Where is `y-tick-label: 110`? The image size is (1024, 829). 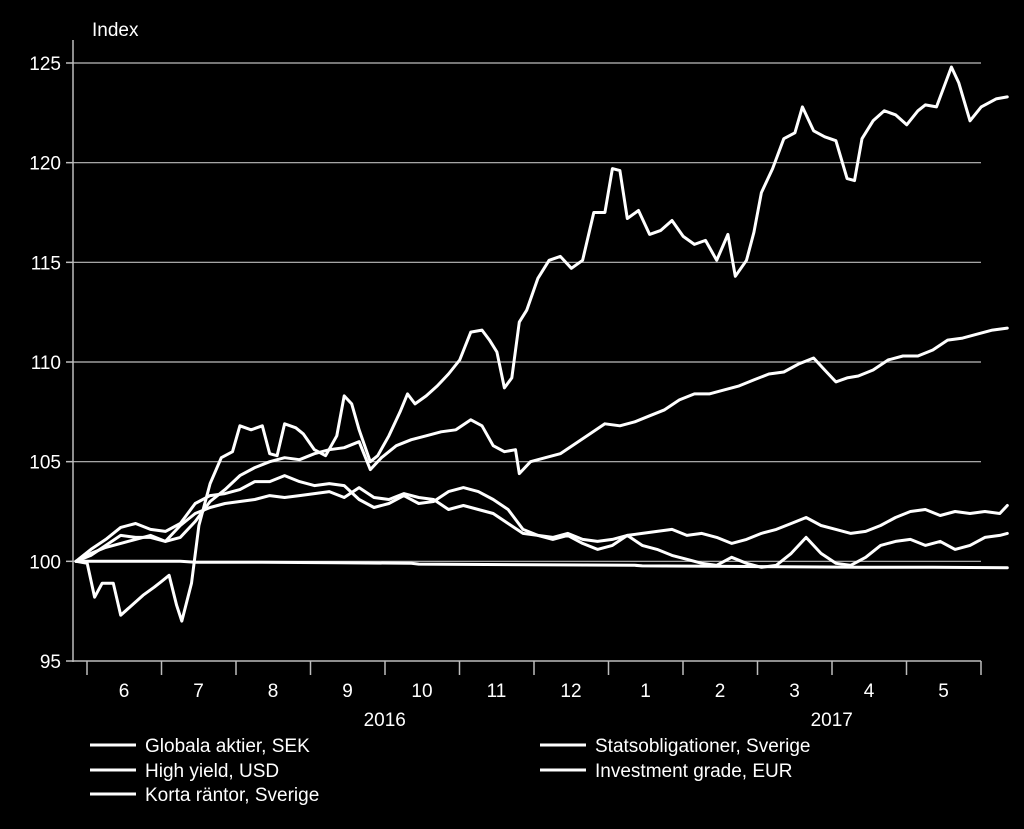 y-tick-label: 110 is located at coordinates (46, 363).